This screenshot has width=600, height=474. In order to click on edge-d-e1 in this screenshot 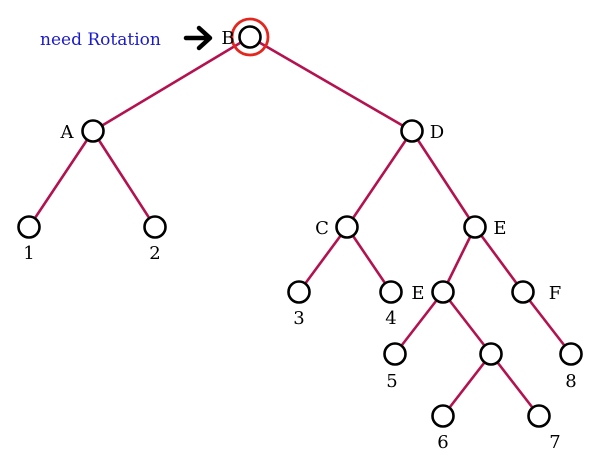, I will do `click(443, 179)`.